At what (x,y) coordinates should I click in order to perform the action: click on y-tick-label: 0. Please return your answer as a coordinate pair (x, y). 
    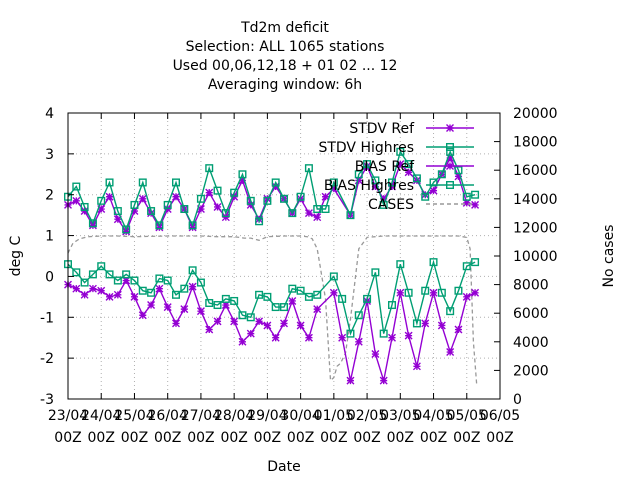
    Looking at the image, I should click on (49, 277).